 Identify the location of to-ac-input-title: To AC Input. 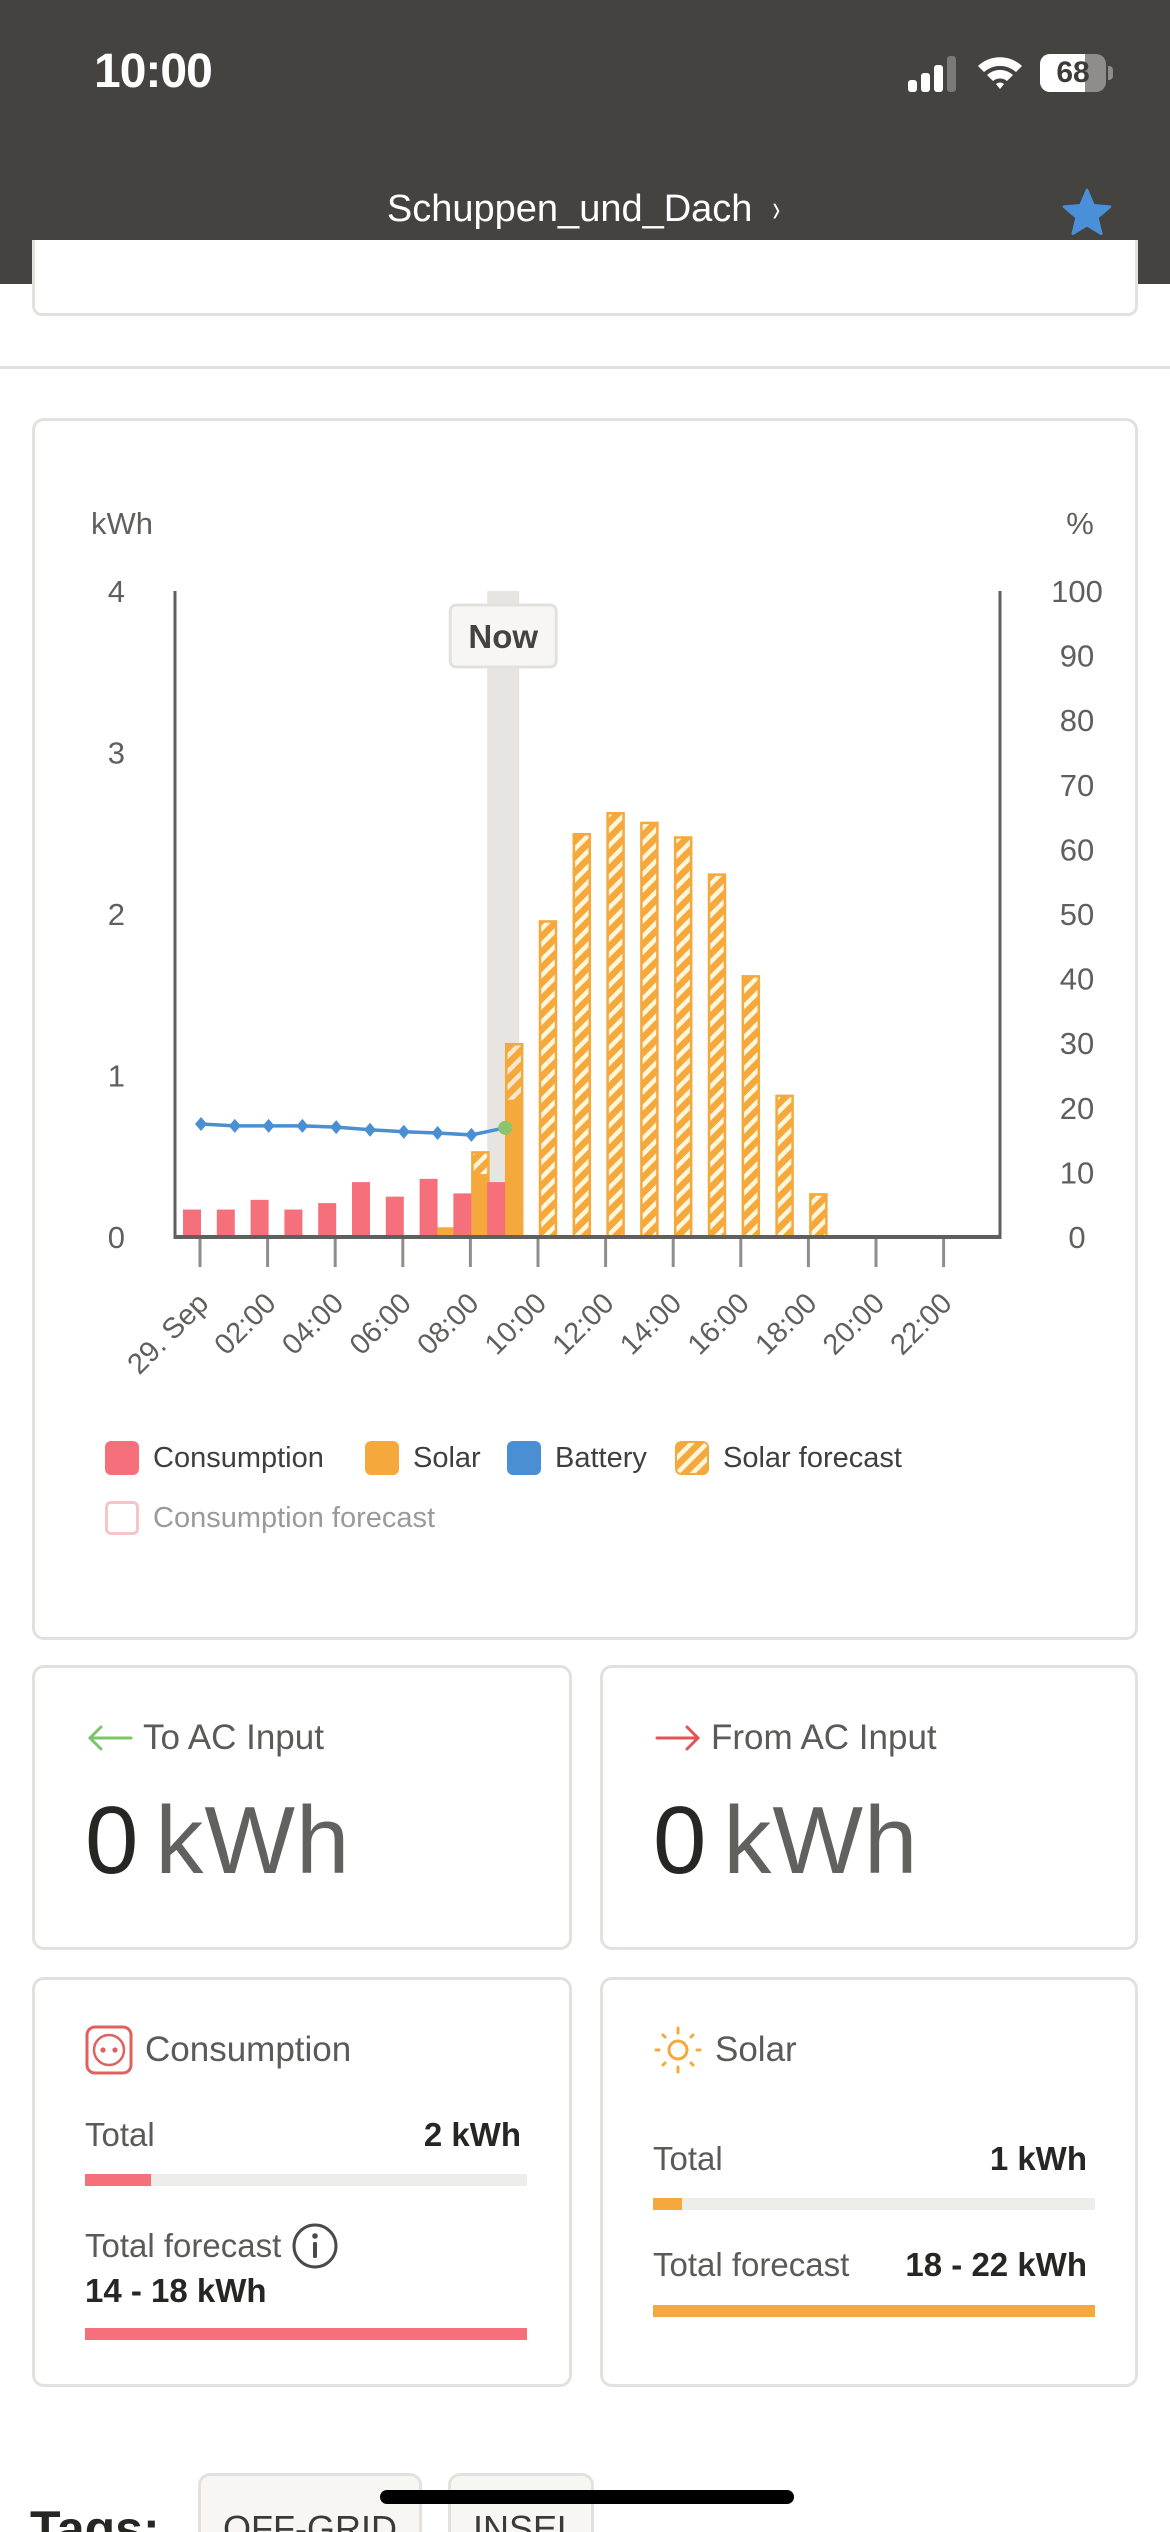
(204, 1738).